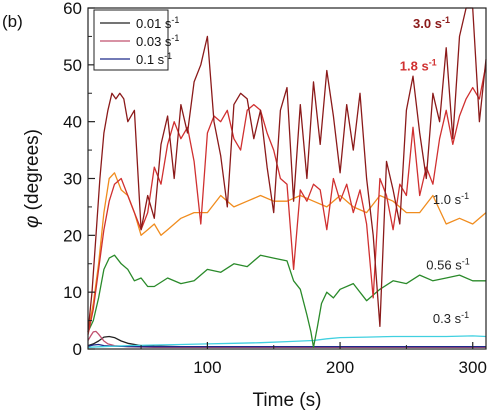 Image resolution: width=494 pixels, height=416 pixels. What do you see at coordinates (32, 172) in the screenshot?
I see `y-axis-label-text: (degrees)` at bounding box center [32, 172].